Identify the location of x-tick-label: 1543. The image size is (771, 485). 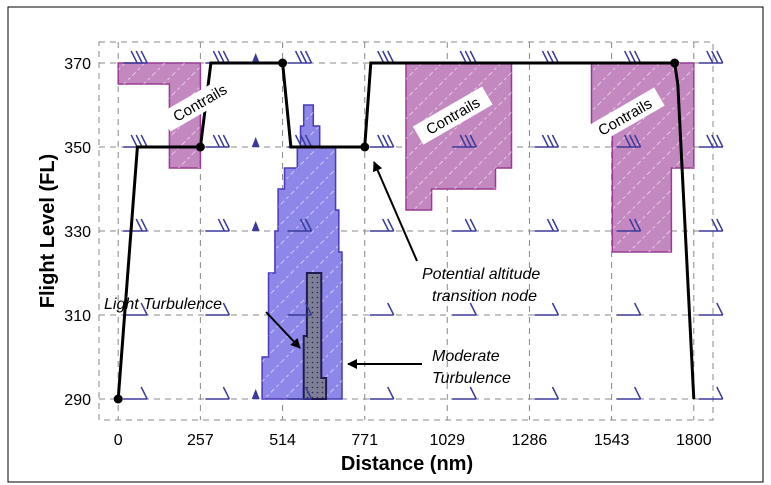
(612, 440).